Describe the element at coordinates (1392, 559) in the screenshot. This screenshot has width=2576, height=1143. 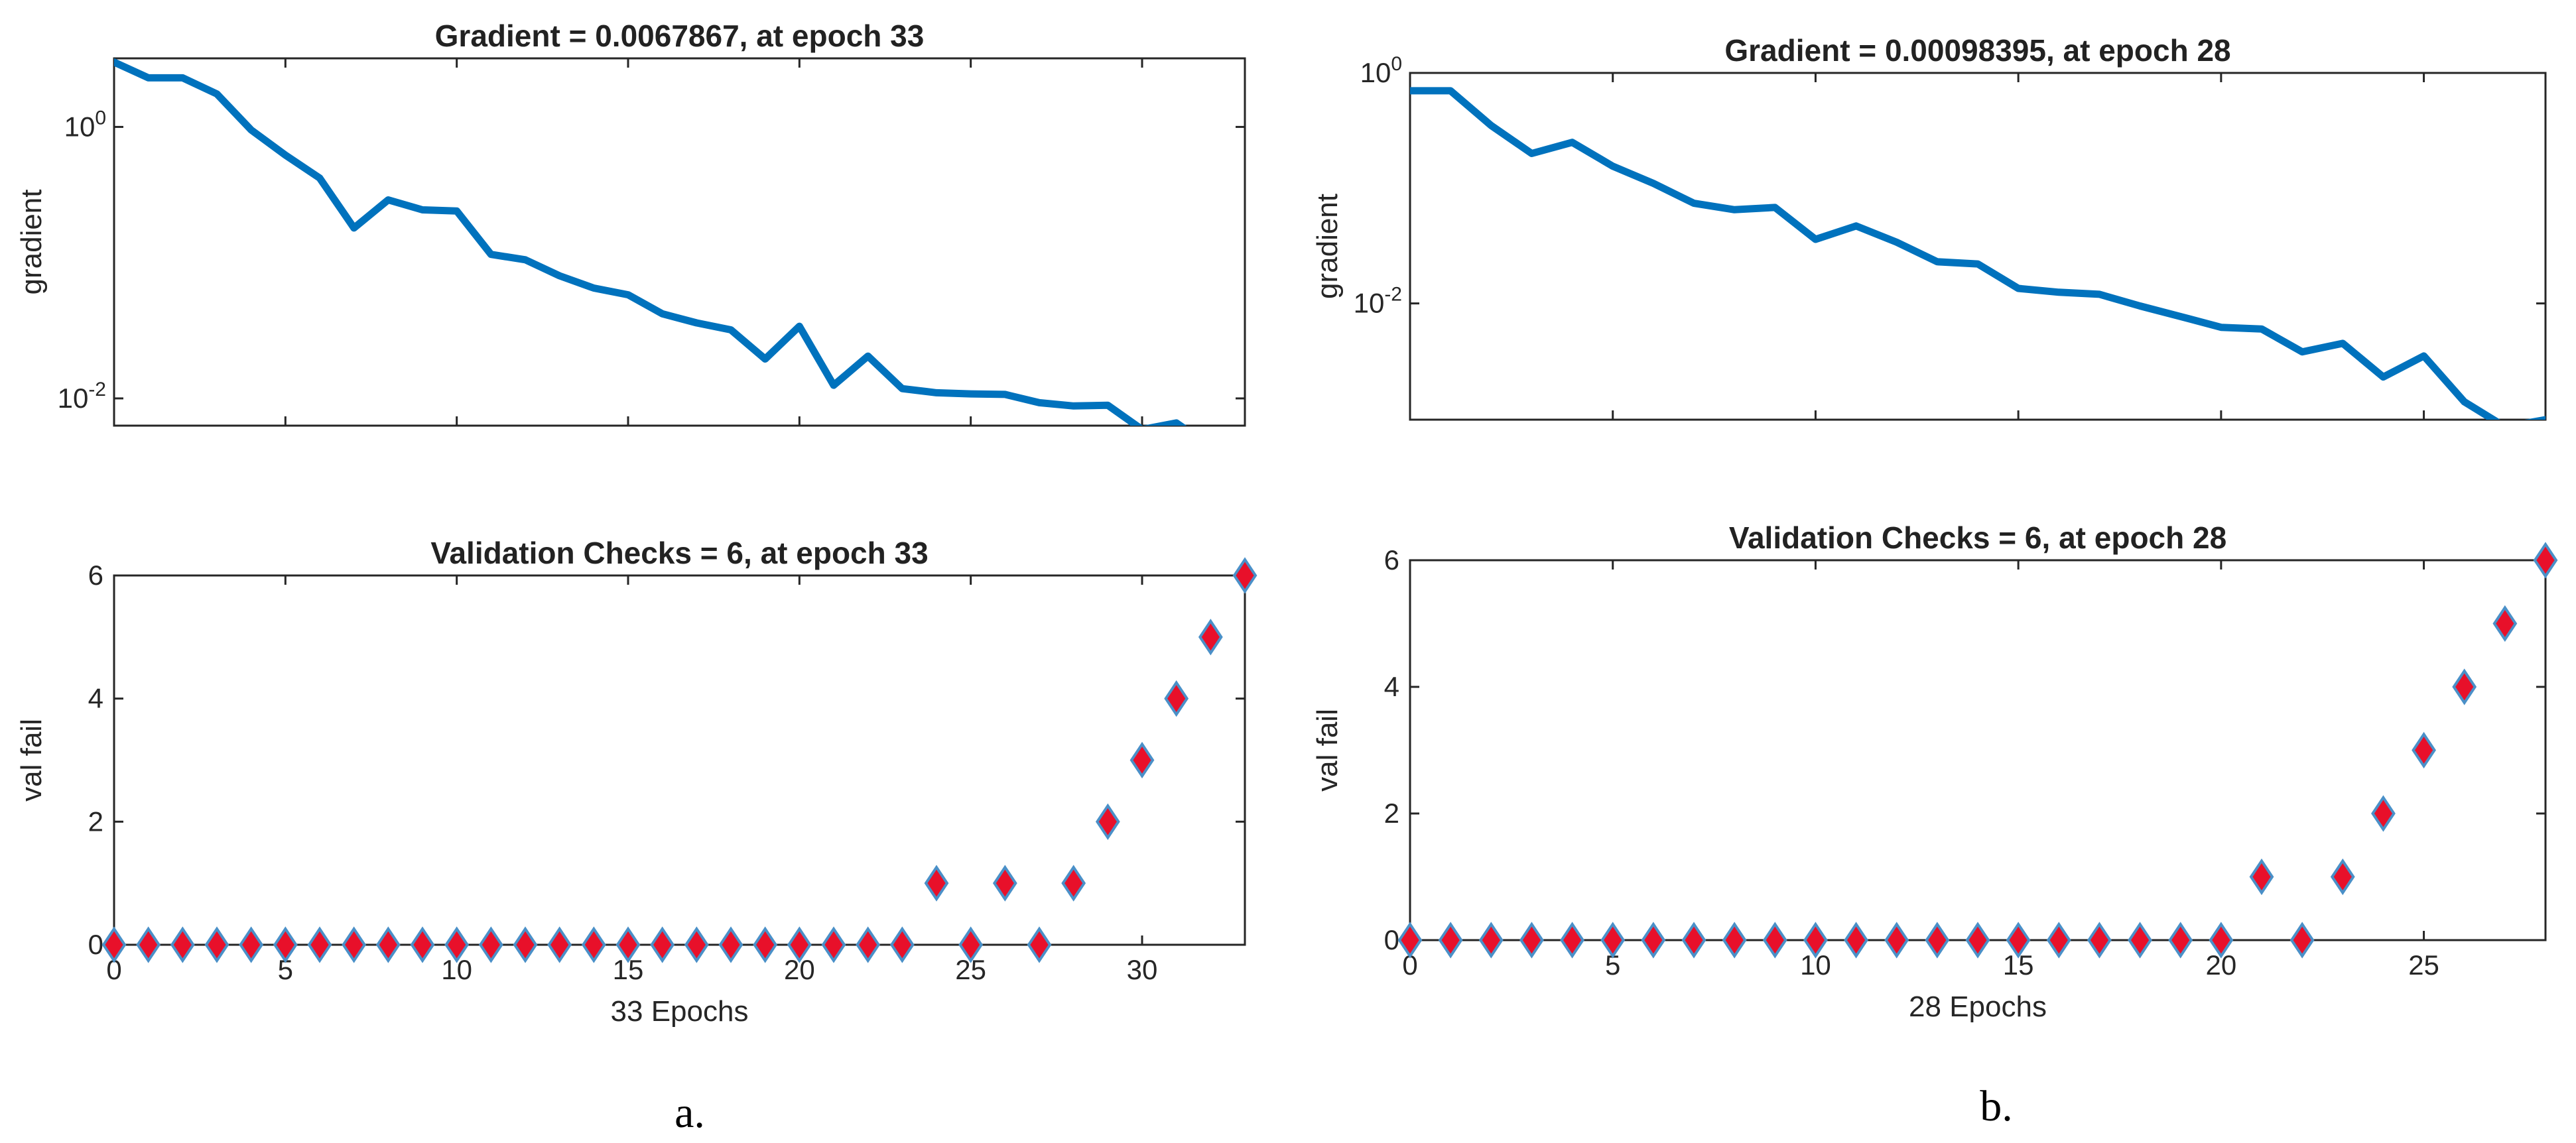
I see `y-tick-label: 6` at that location.